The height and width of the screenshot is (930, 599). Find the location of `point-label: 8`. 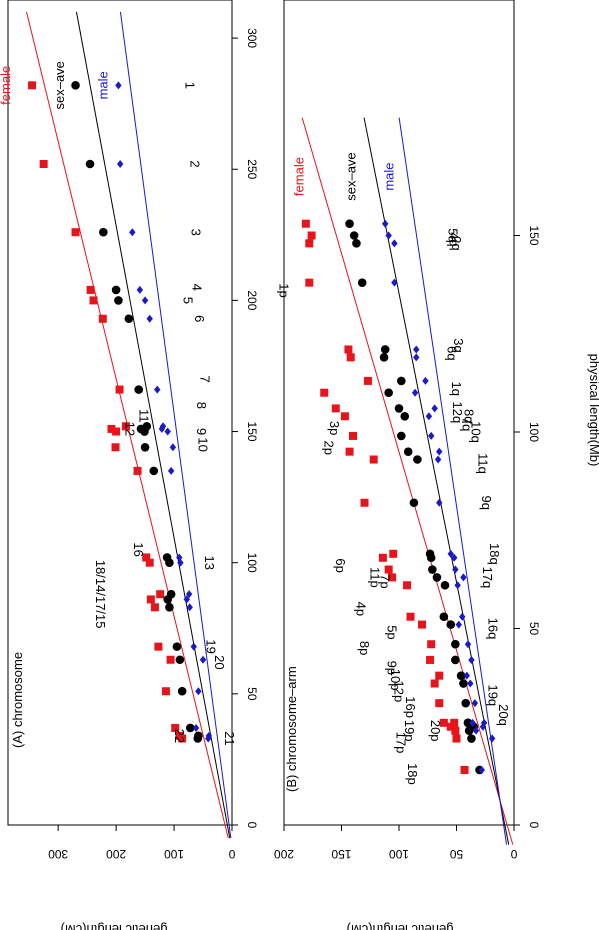

point-label: 8 is located at coordinates (201, 405).